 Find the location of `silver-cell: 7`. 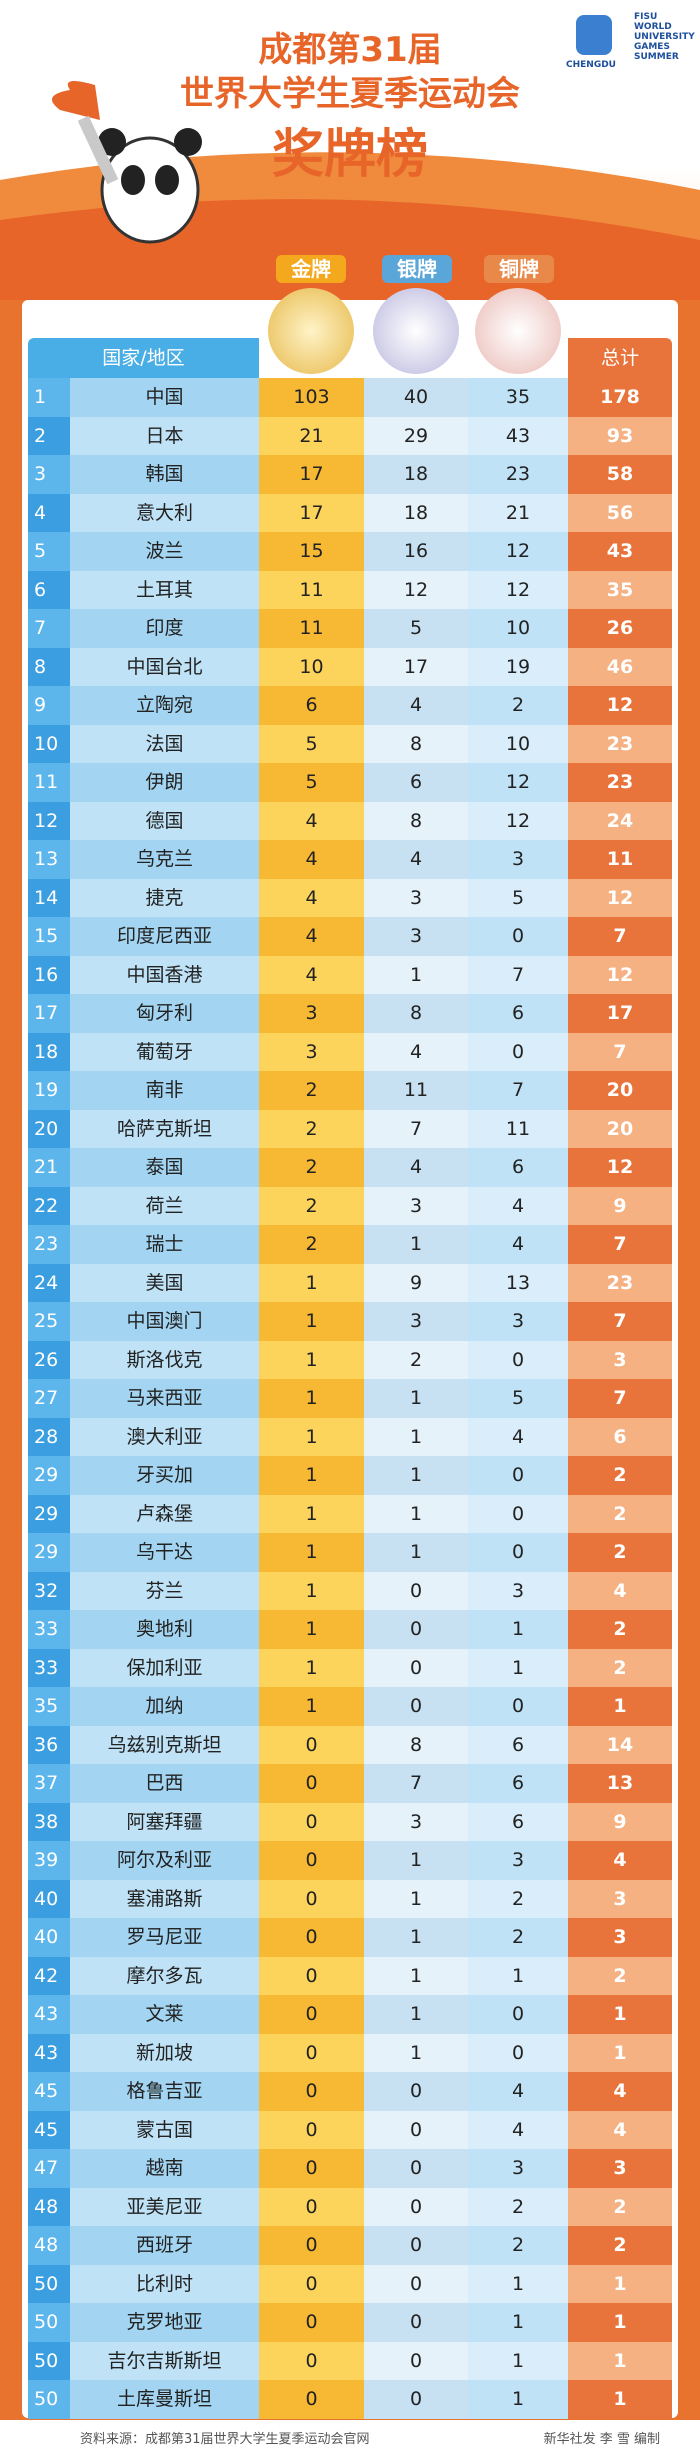

silver-cell: 7 is located at coordinates (416, 1128).